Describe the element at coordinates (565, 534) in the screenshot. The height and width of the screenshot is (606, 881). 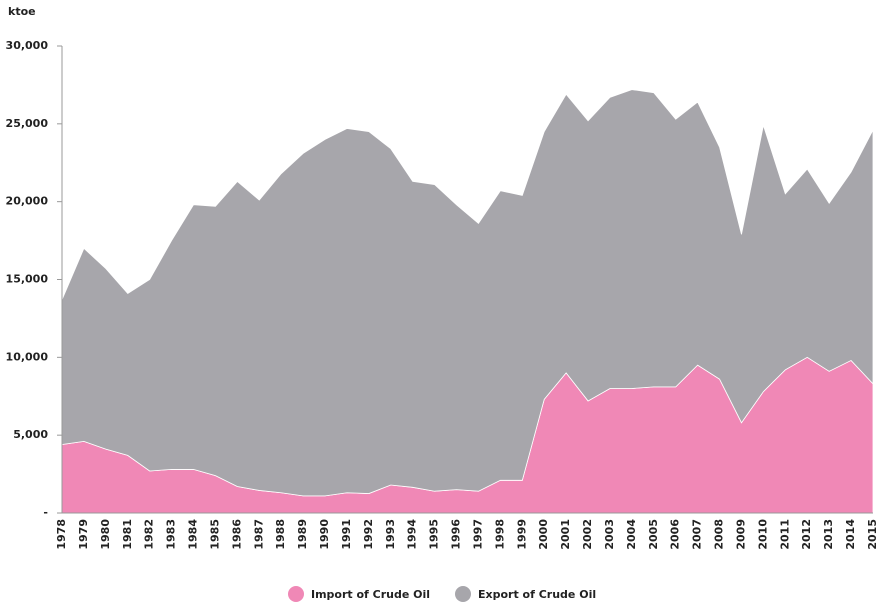
I see `x-tick-label: 2001` at that location.